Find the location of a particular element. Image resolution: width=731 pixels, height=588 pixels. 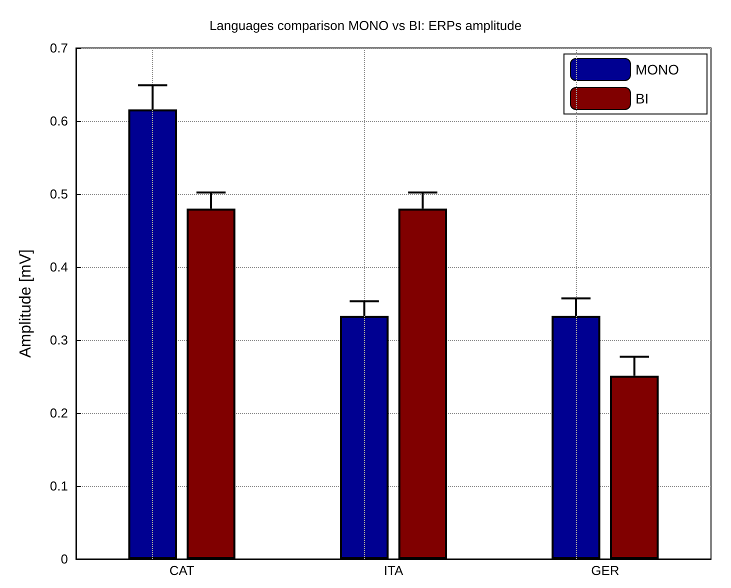

y-tick-label: 0 is located at coordinates (64, 559).